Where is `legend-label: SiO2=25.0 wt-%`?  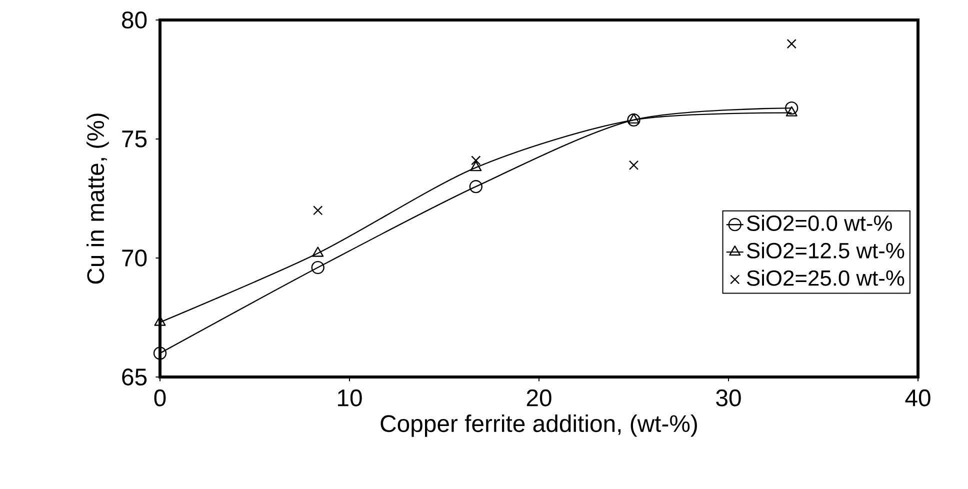
legend-label: SiO2=25.0 wt-% is located at coordinates (825, 278).